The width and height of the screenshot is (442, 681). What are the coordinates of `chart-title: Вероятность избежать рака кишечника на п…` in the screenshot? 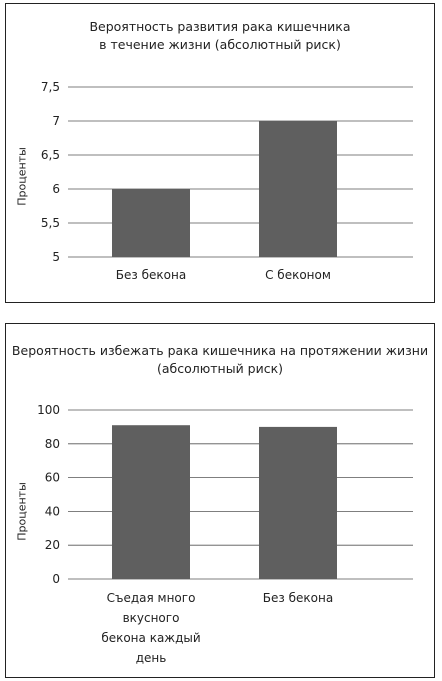 It's located at (220, 360).